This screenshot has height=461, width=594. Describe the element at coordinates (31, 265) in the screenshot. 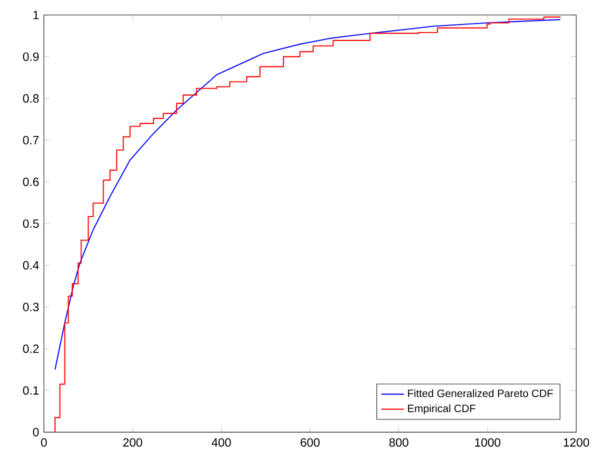

I see `y-tick-label: 0.4` at that location.